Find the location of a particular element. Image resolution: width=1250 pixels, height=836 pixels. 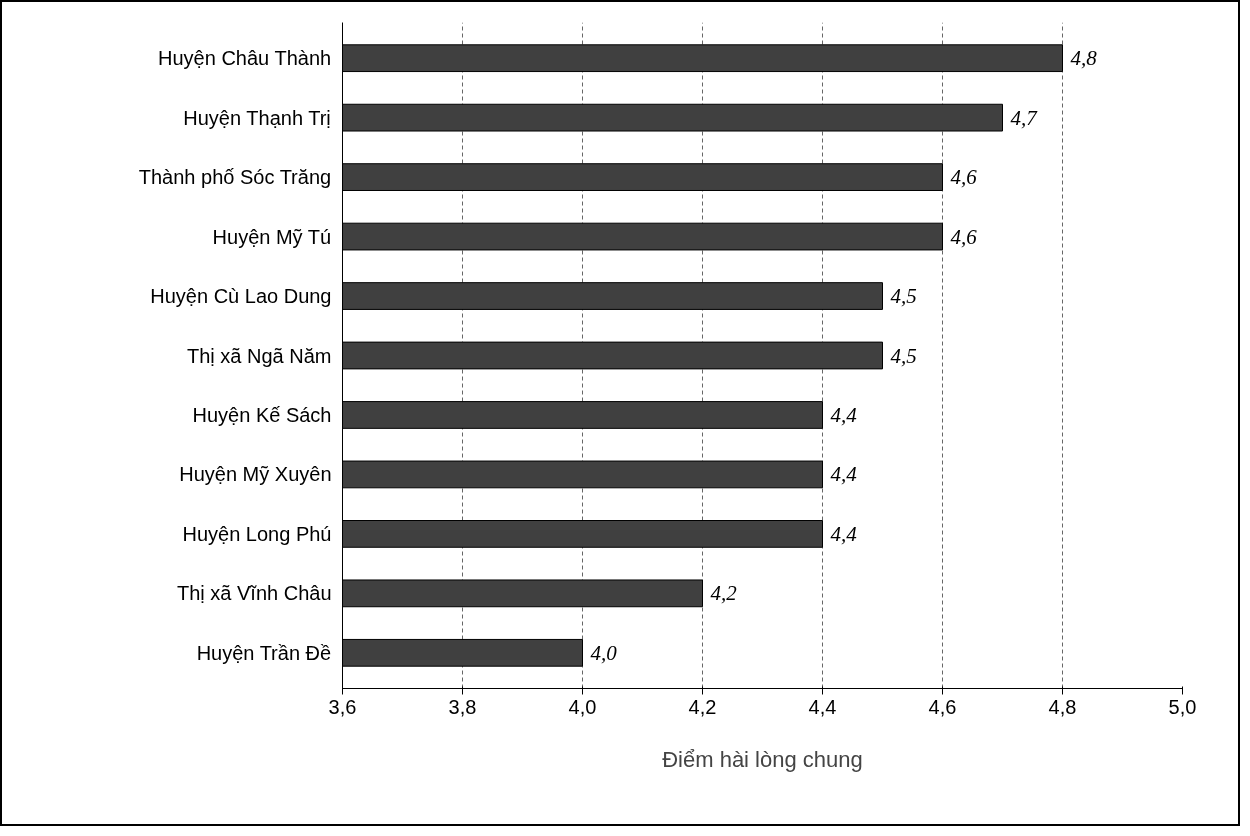

y-tick-label: Huyện Châu Thành is located at coordinates (245, 58).